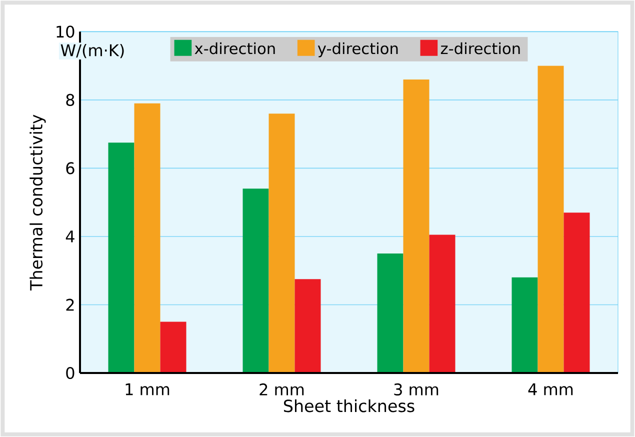 The height and width of the screenshot is (437, 635). What do you see at coordinates (148, 389) in the screenshot?
I see `x-tick-label: 1 mm` at bounding box center [148, 389].